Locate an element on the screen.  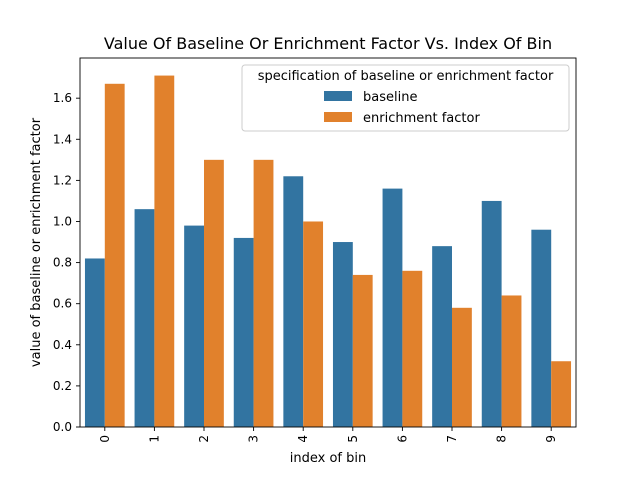
x-tick-label: 9 is located at coordinates (551, 439).